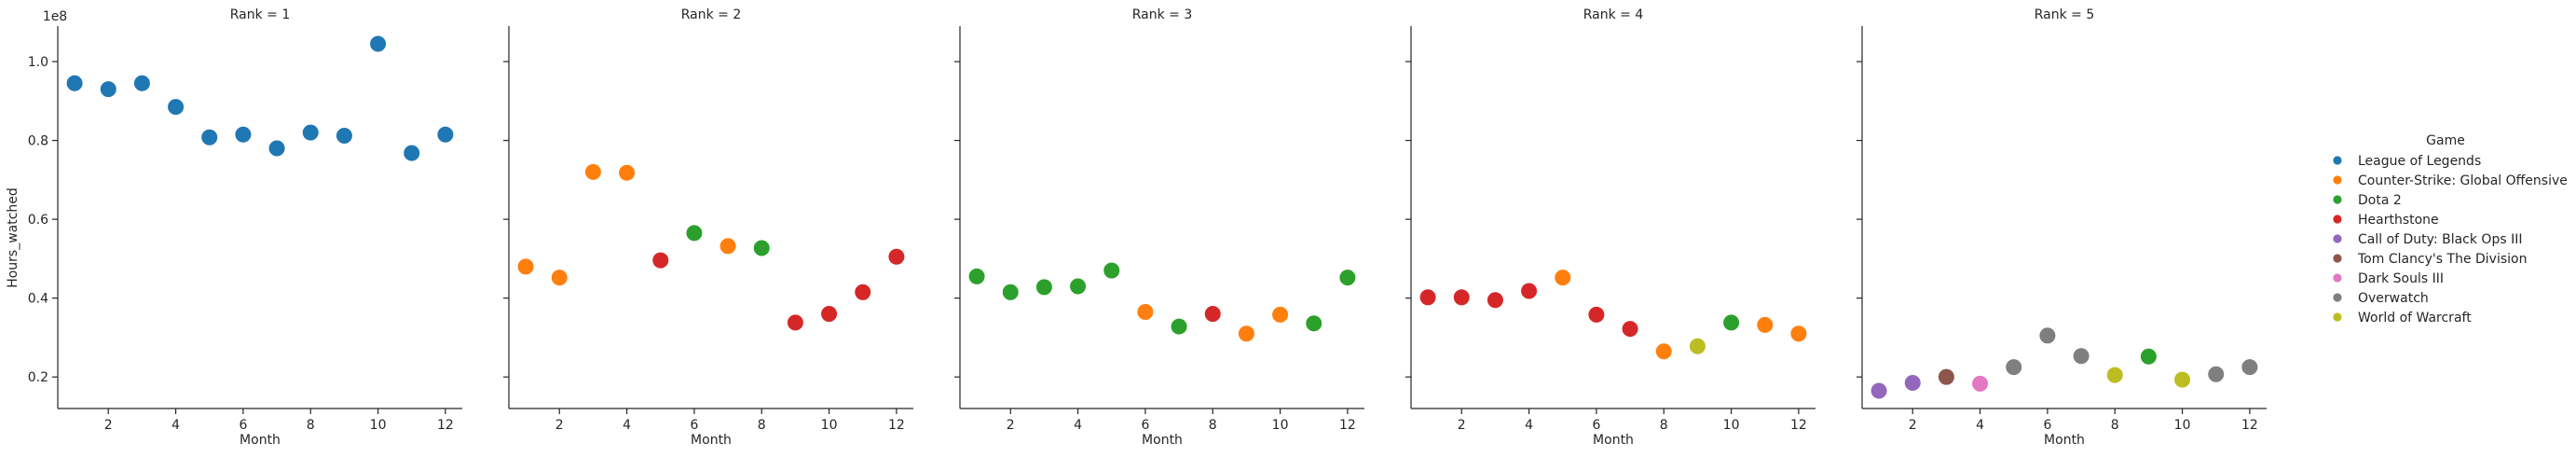  I want to click on legend-item: Dark Souls III, so click(2388, 278).